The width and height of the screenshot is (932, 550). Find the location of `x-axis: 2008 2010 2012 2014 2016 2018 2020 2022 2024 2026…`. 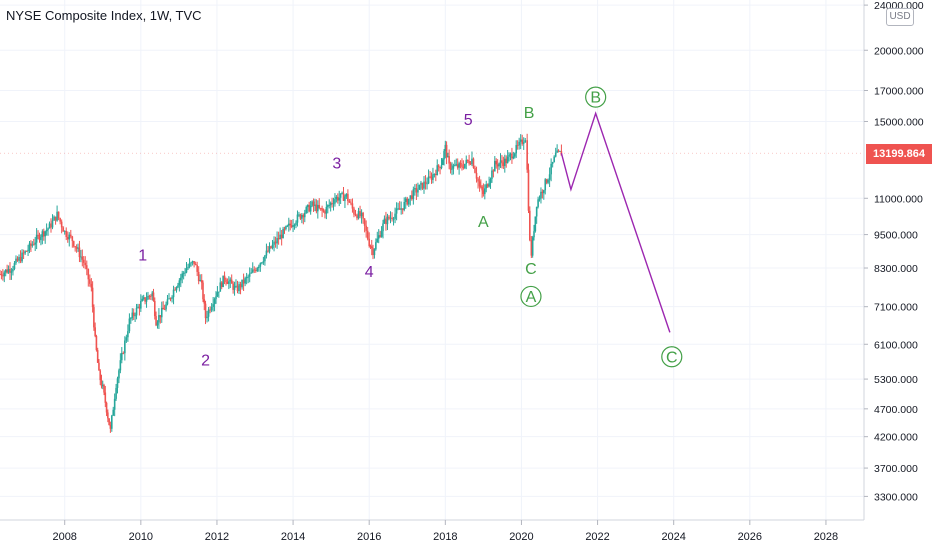

x-axis: 2008 2010 2012 2014 2016 2018 2020 2022 2024 2026… is located at coordinates (445, 531).